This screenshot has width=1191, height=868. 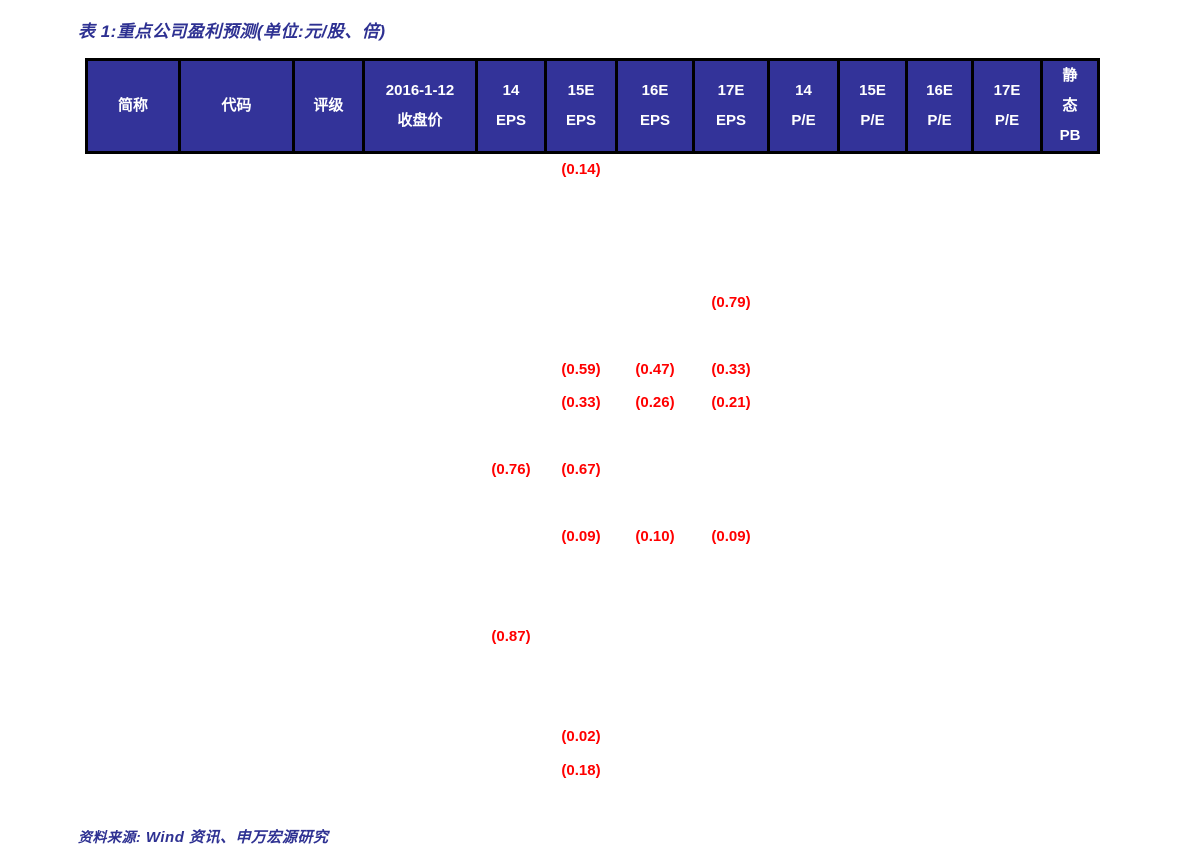 I want to click on cell-eps15e: (0.18), so click(x=581, y=770).